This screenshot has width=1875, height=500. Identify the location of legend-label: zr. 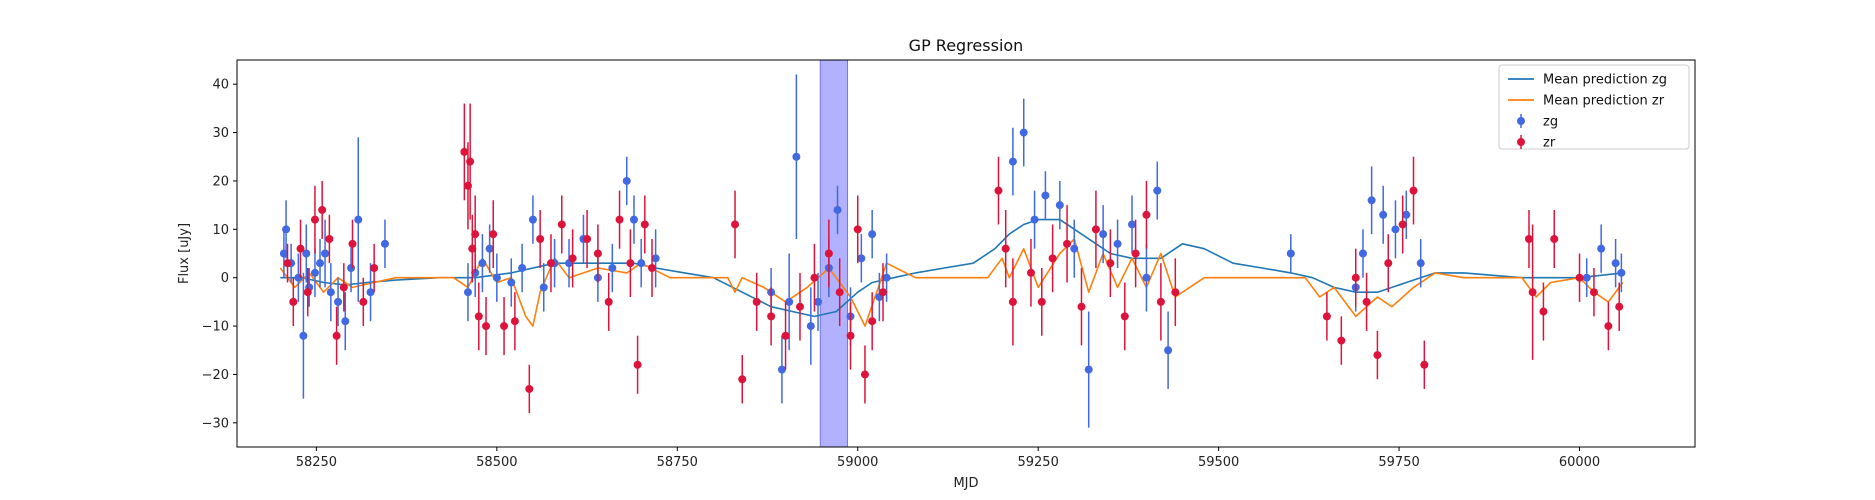
(1549, 143).